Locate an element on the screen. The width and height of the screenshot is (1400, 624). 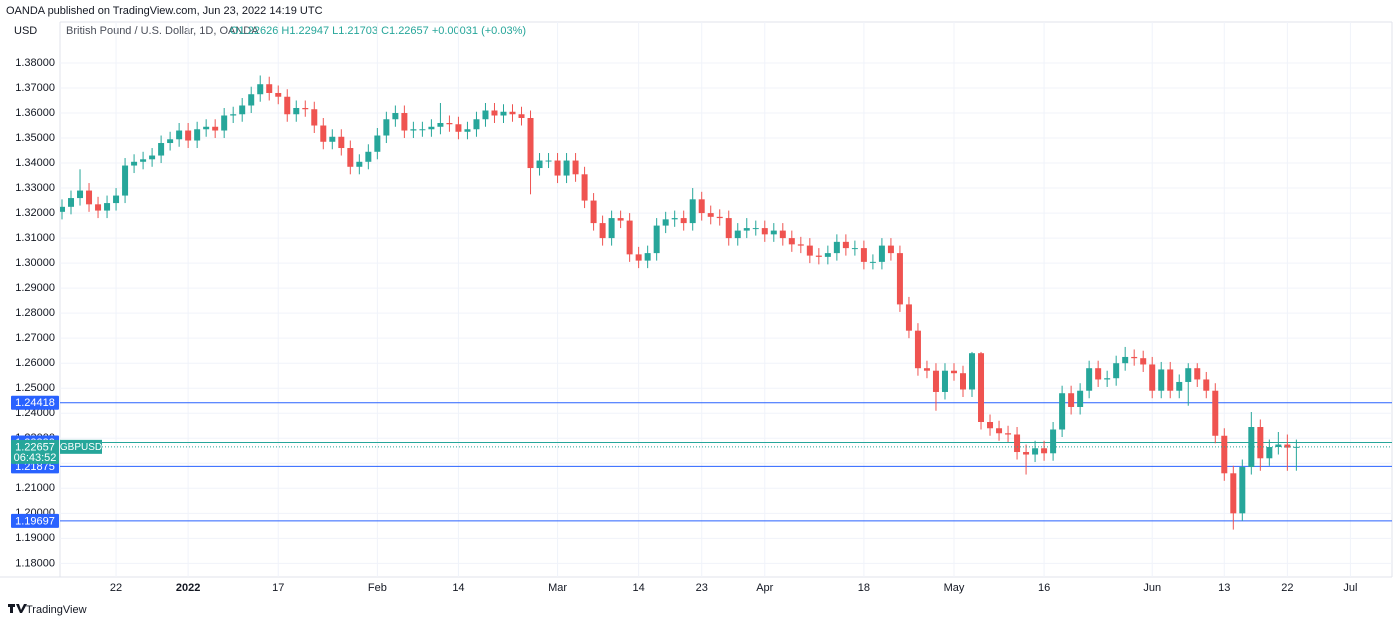
logo-mark is located at coordinates (17, 608).